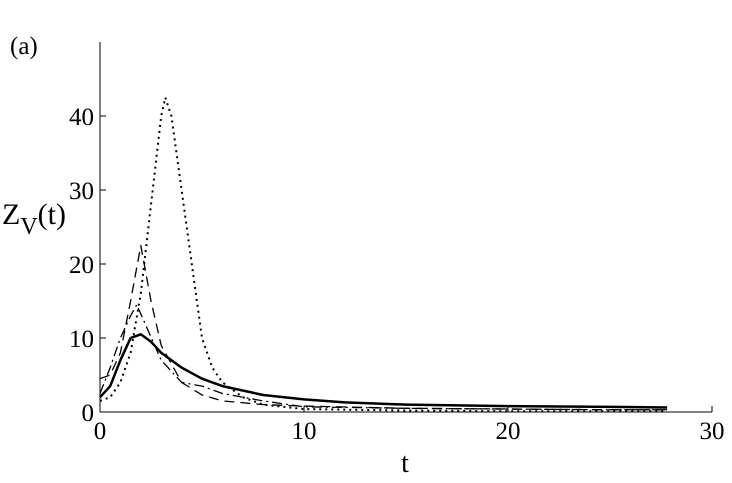  What do you see at coordinates (405, 463) in the screenshot?
I see `x-axis-label: t` at bounding box center [405, 463].